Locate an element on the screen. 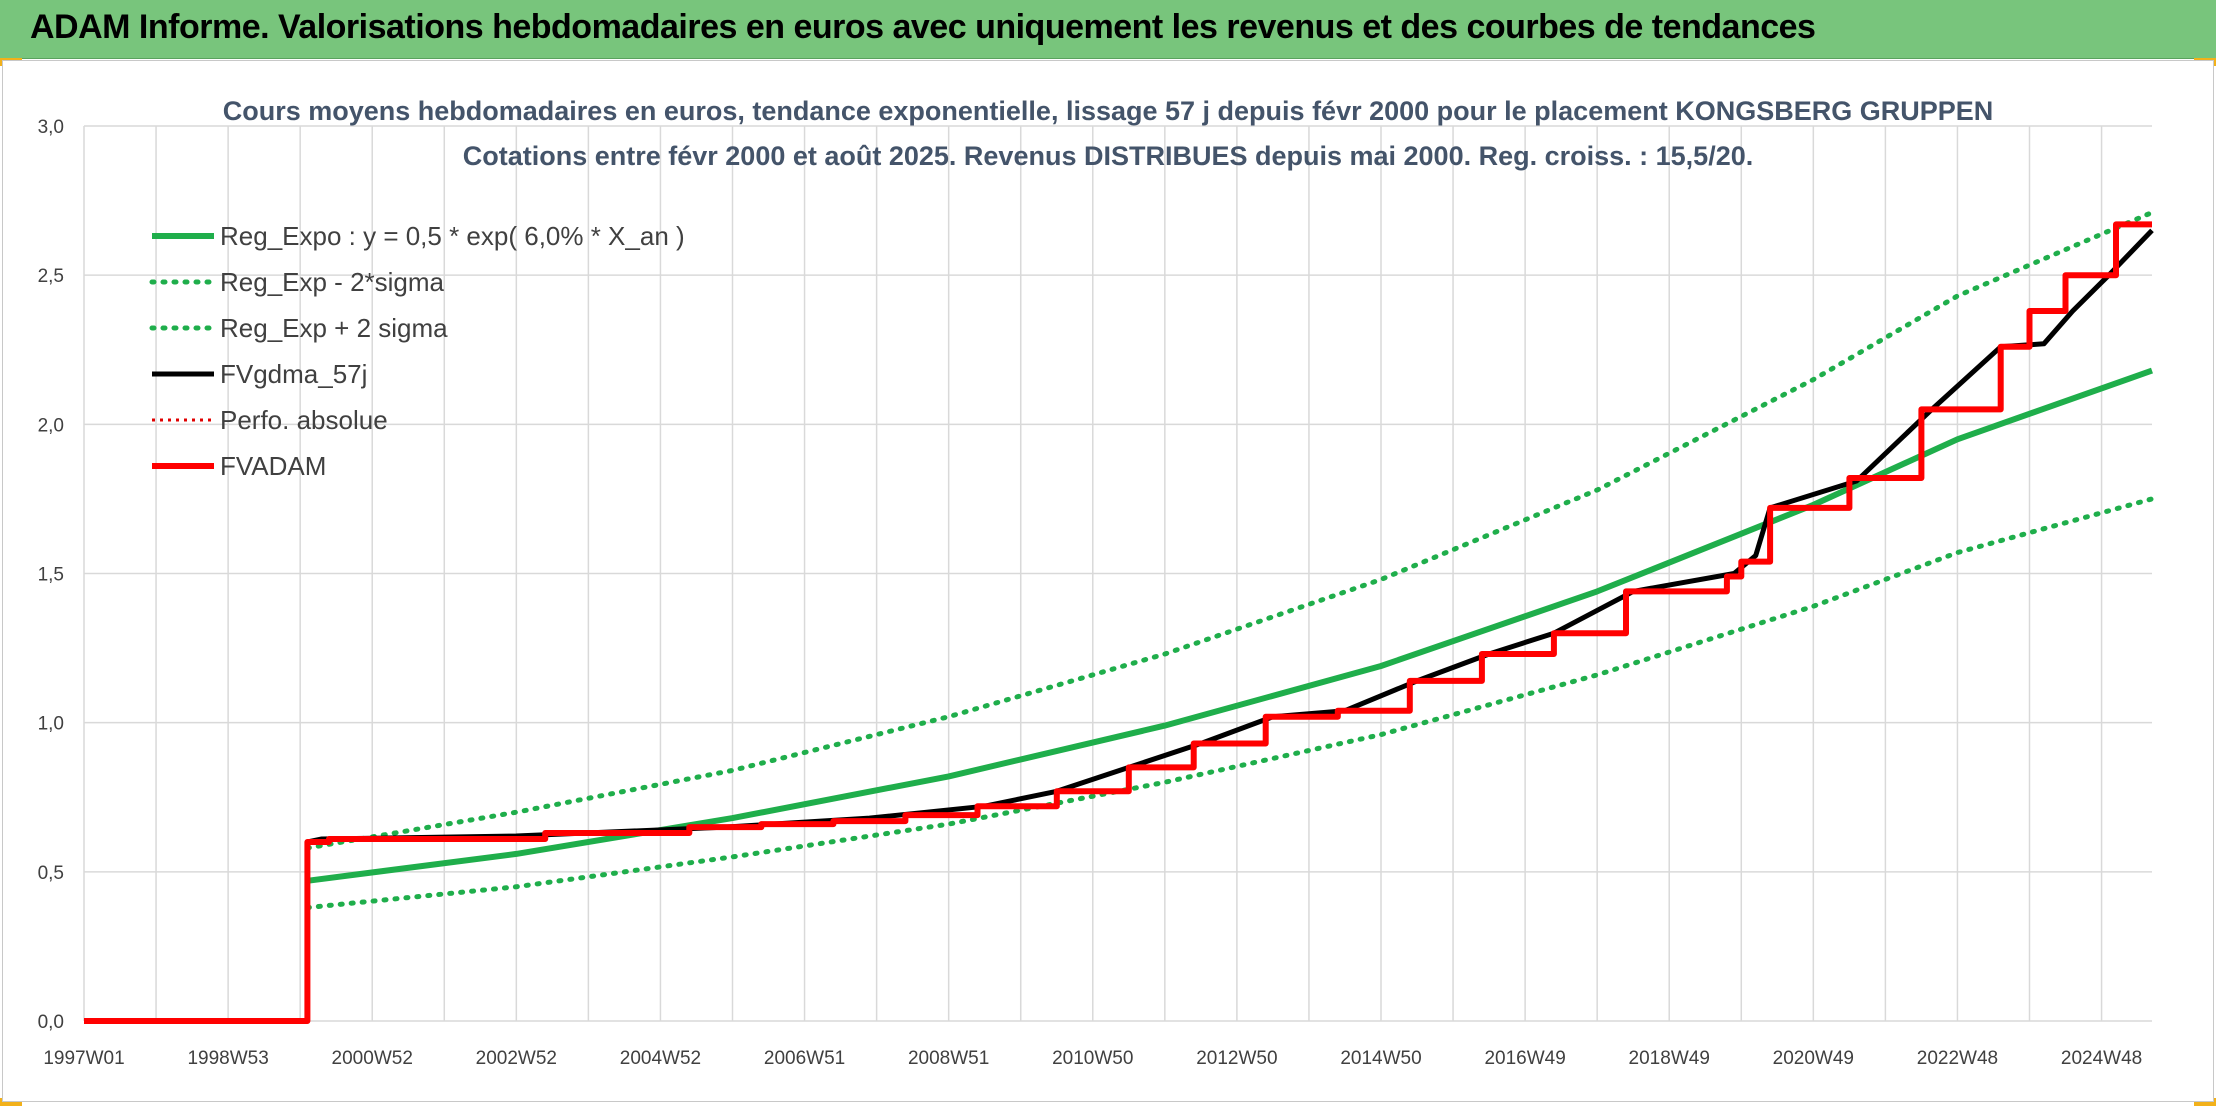 This screenshot has height=1106, width=2216. x-tick-label: 2020W49 is located at coordinates (1813, 1058).